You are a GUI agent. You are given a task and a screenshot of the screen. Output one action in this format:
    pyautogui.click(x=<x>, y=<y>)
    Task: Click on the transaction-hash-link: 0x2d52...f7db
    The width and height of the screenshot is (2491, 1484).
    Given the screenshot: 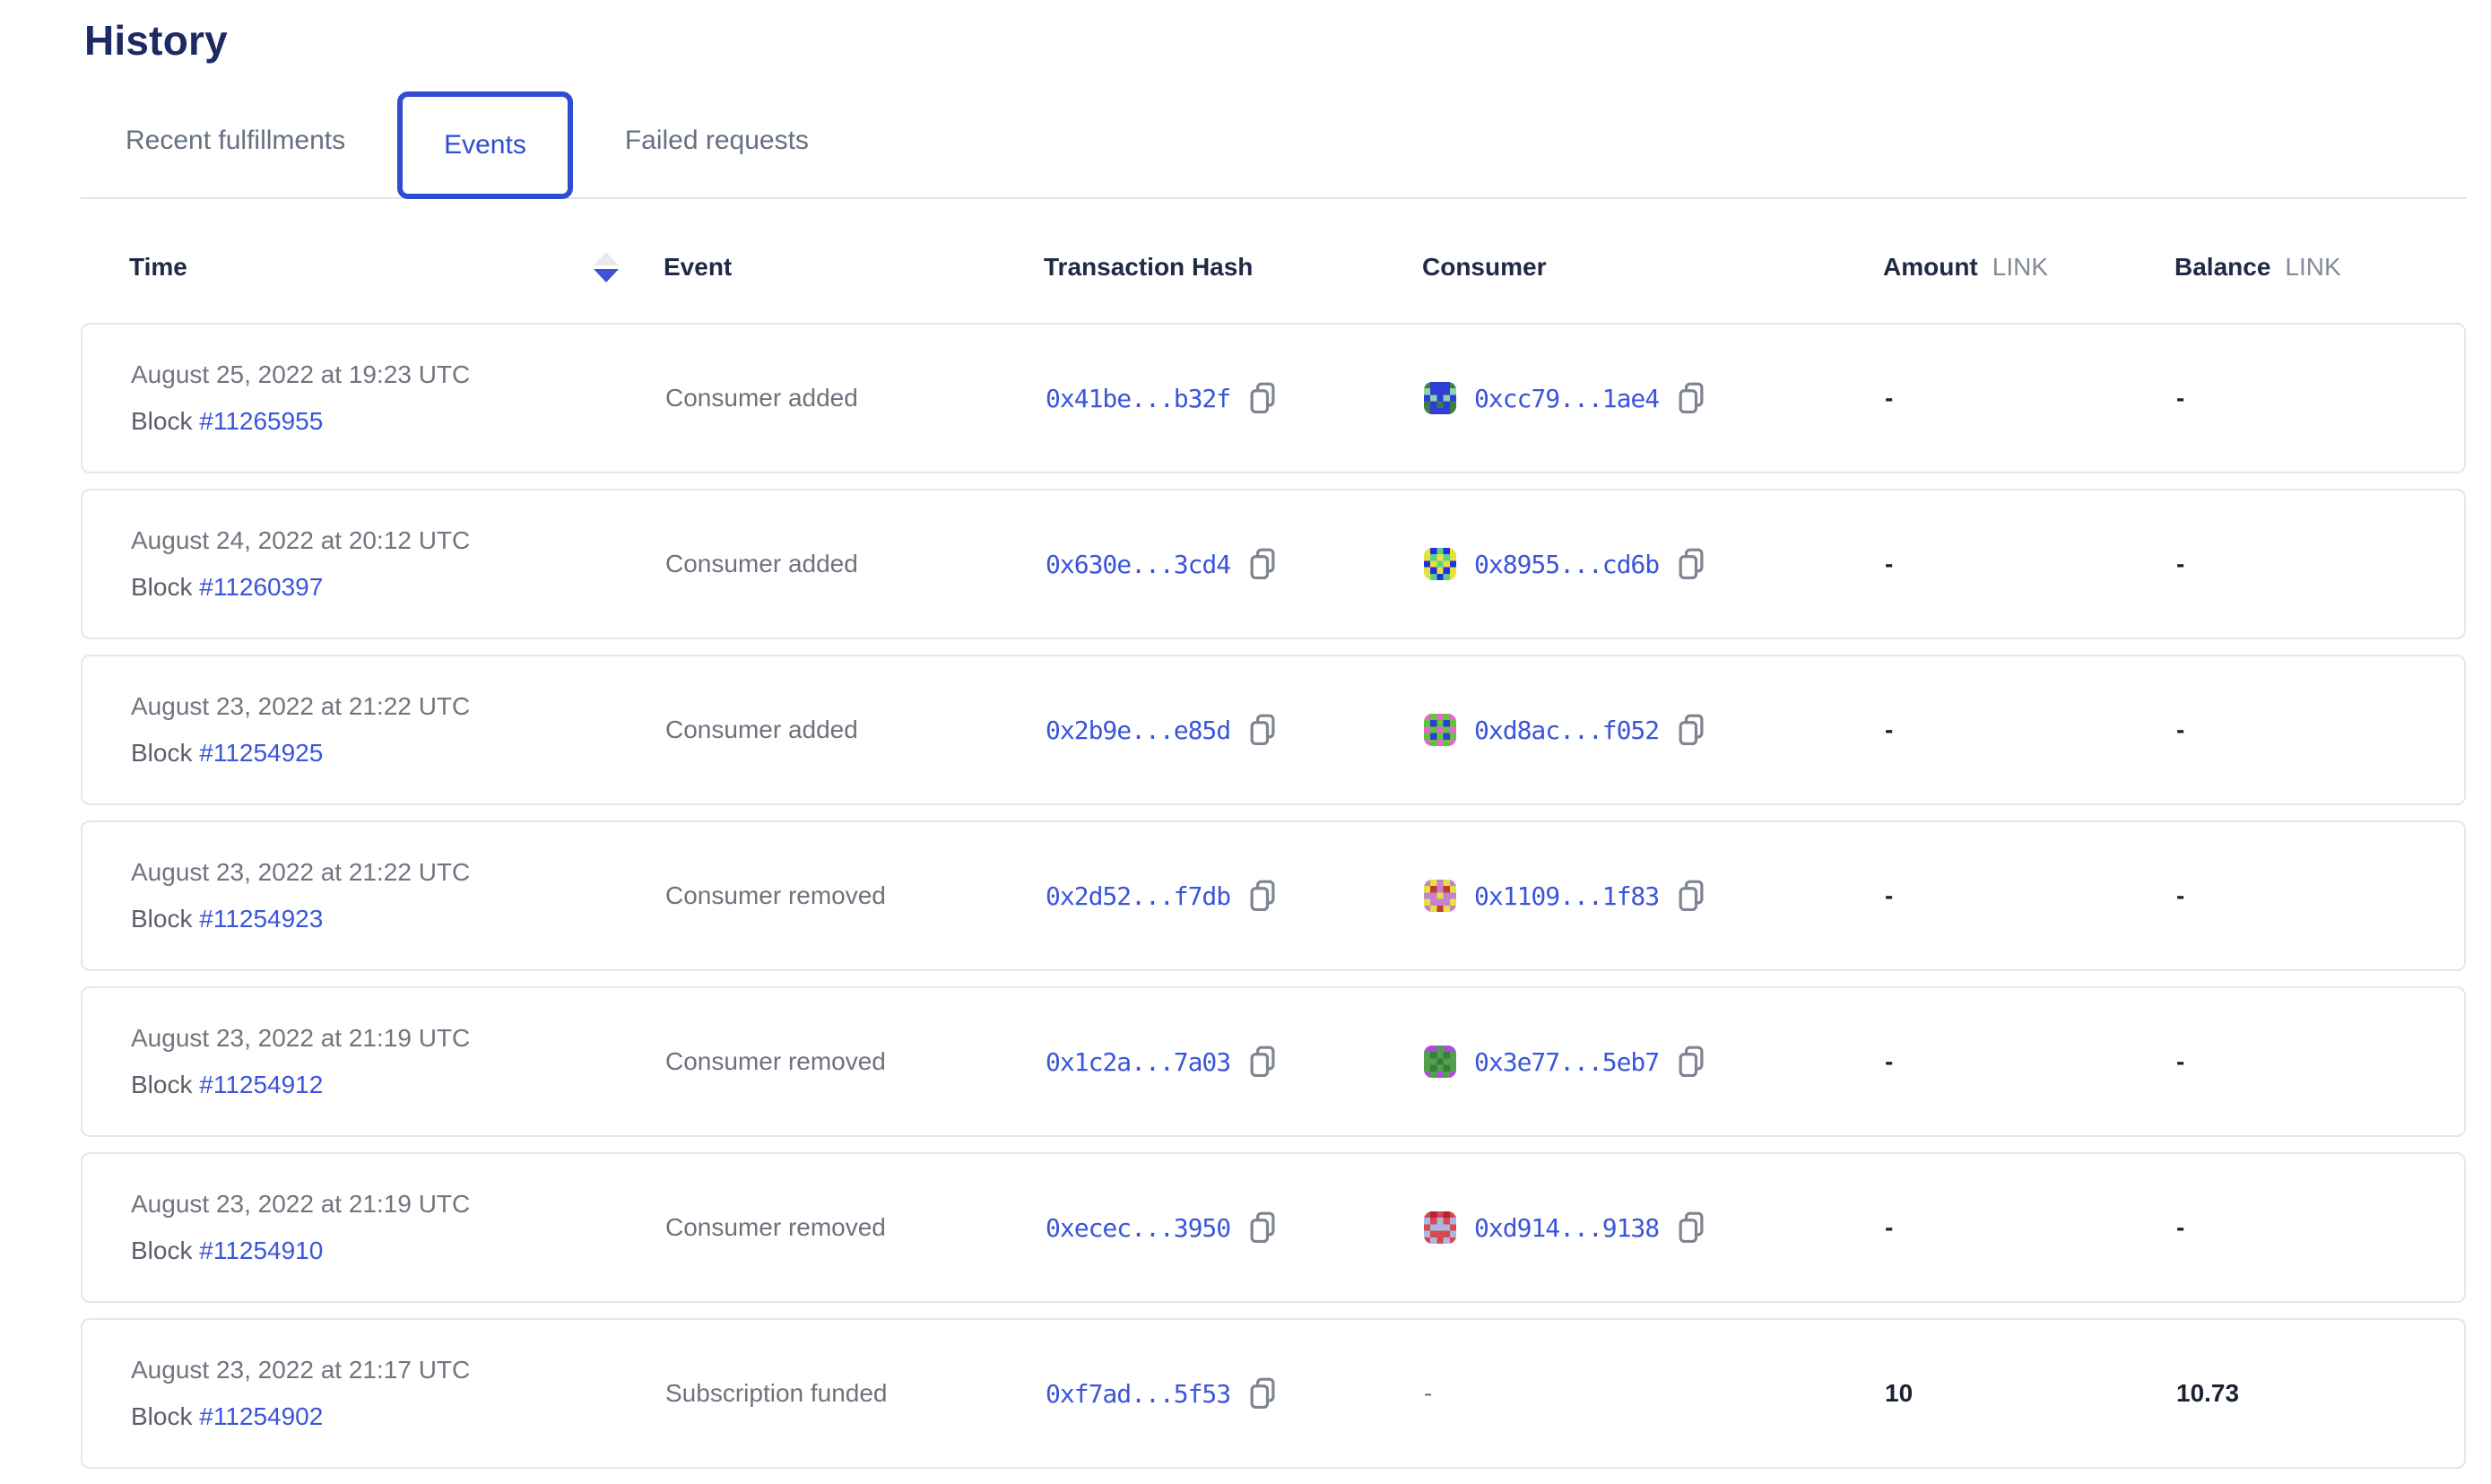 What is the action you would take?
    pyautogui.click(x=1139, y=896)
    